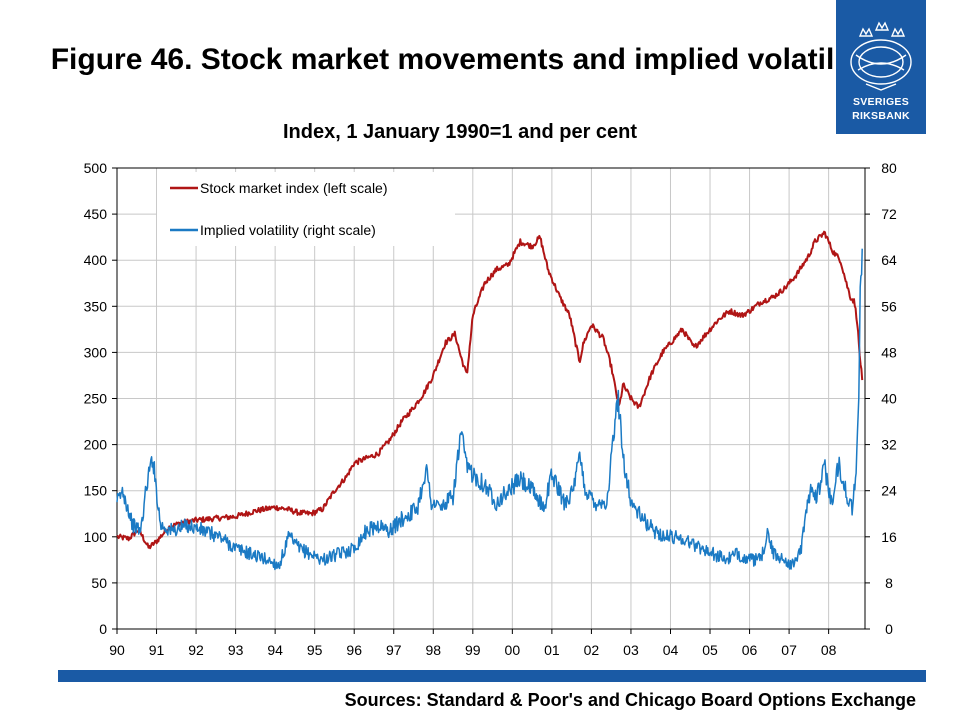 The width and height of the screenshot is (960, 720). What do you see at coordinates (889, 491) in the screenshot?
I see `right-axis-tick-label: 24` at bounding box center [889, 491].